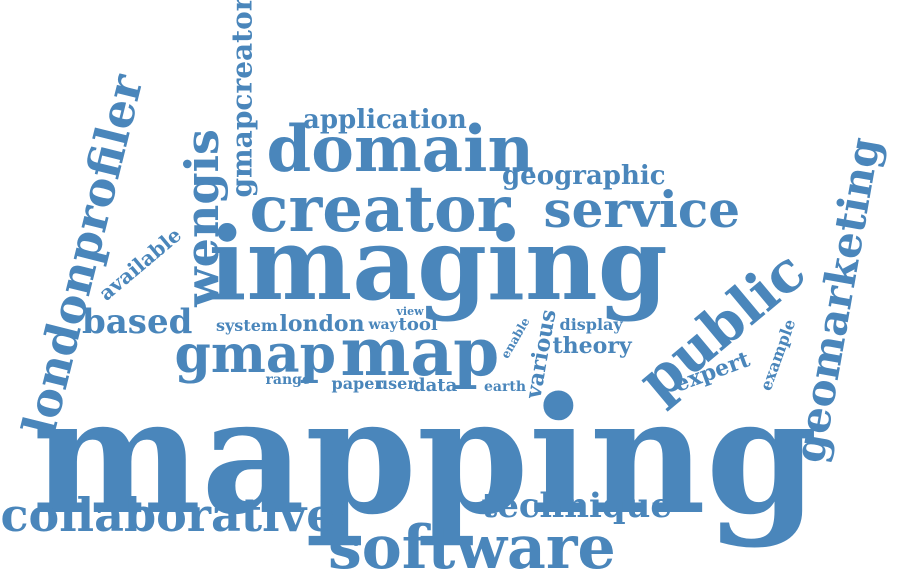 The image size is (900, 573). What do you see at coordinates (591, 324) in the screenshot?
I see `word-display: display` at bounding box center [591, 324].